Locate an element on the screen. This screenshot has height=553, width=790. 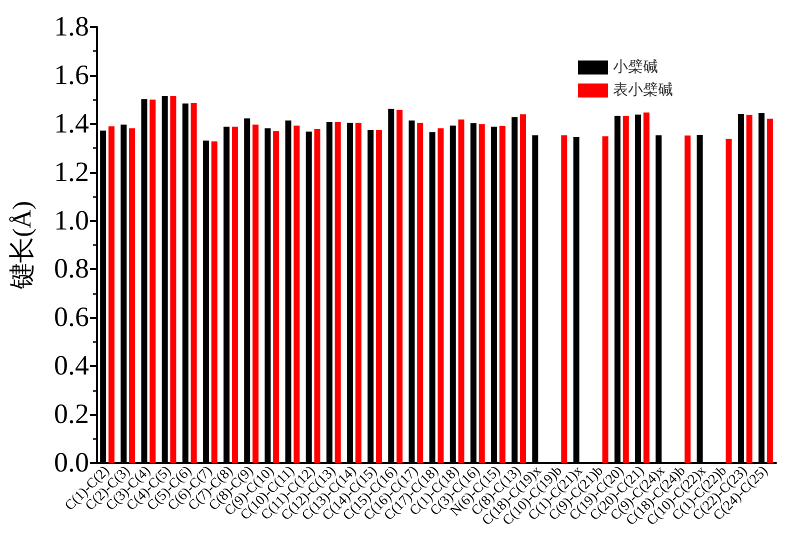
y-tick-label: 0.2 is located at coordinates (71, 414).